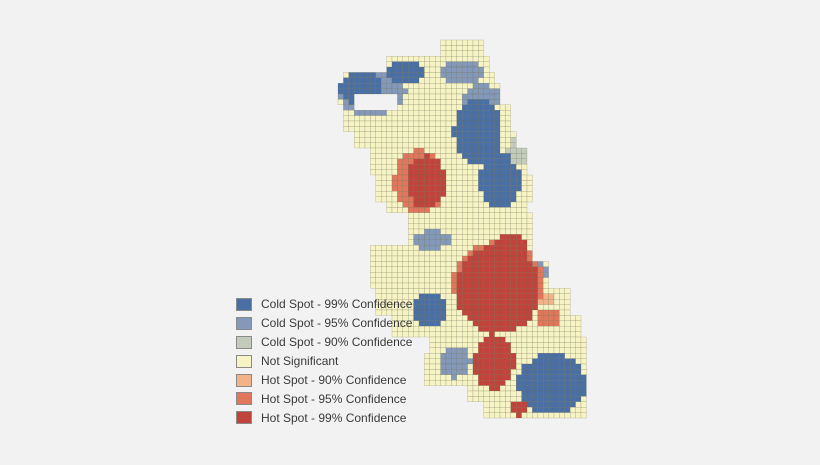  I want to click on legend-label-hot-90: Hot Spot - 90% Confidence, so click(334, 380).